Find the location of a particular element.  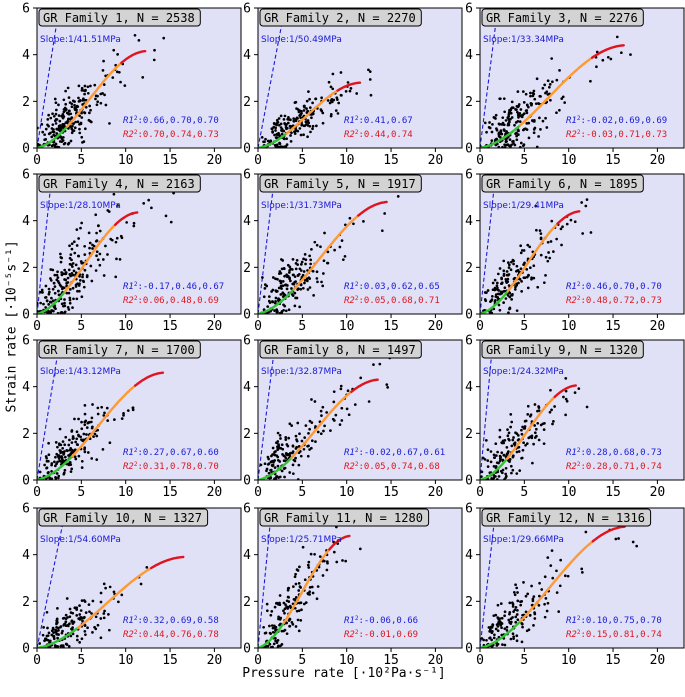

fit-curve-high is located at coordinates (133, 57).